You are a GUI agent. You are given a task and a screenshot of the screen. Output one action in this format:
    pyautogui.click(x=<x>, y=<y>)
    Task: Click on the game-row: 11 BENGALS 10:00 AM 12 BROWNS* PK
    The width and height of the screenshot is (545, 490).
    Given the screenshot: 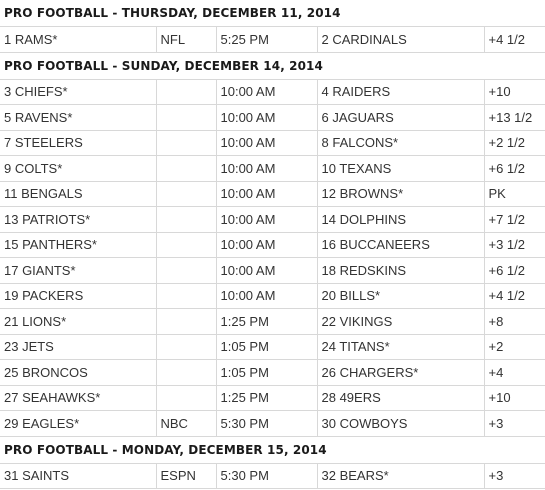 What is the action you would take?
    pyautogui.click(x=272, y=193)
    